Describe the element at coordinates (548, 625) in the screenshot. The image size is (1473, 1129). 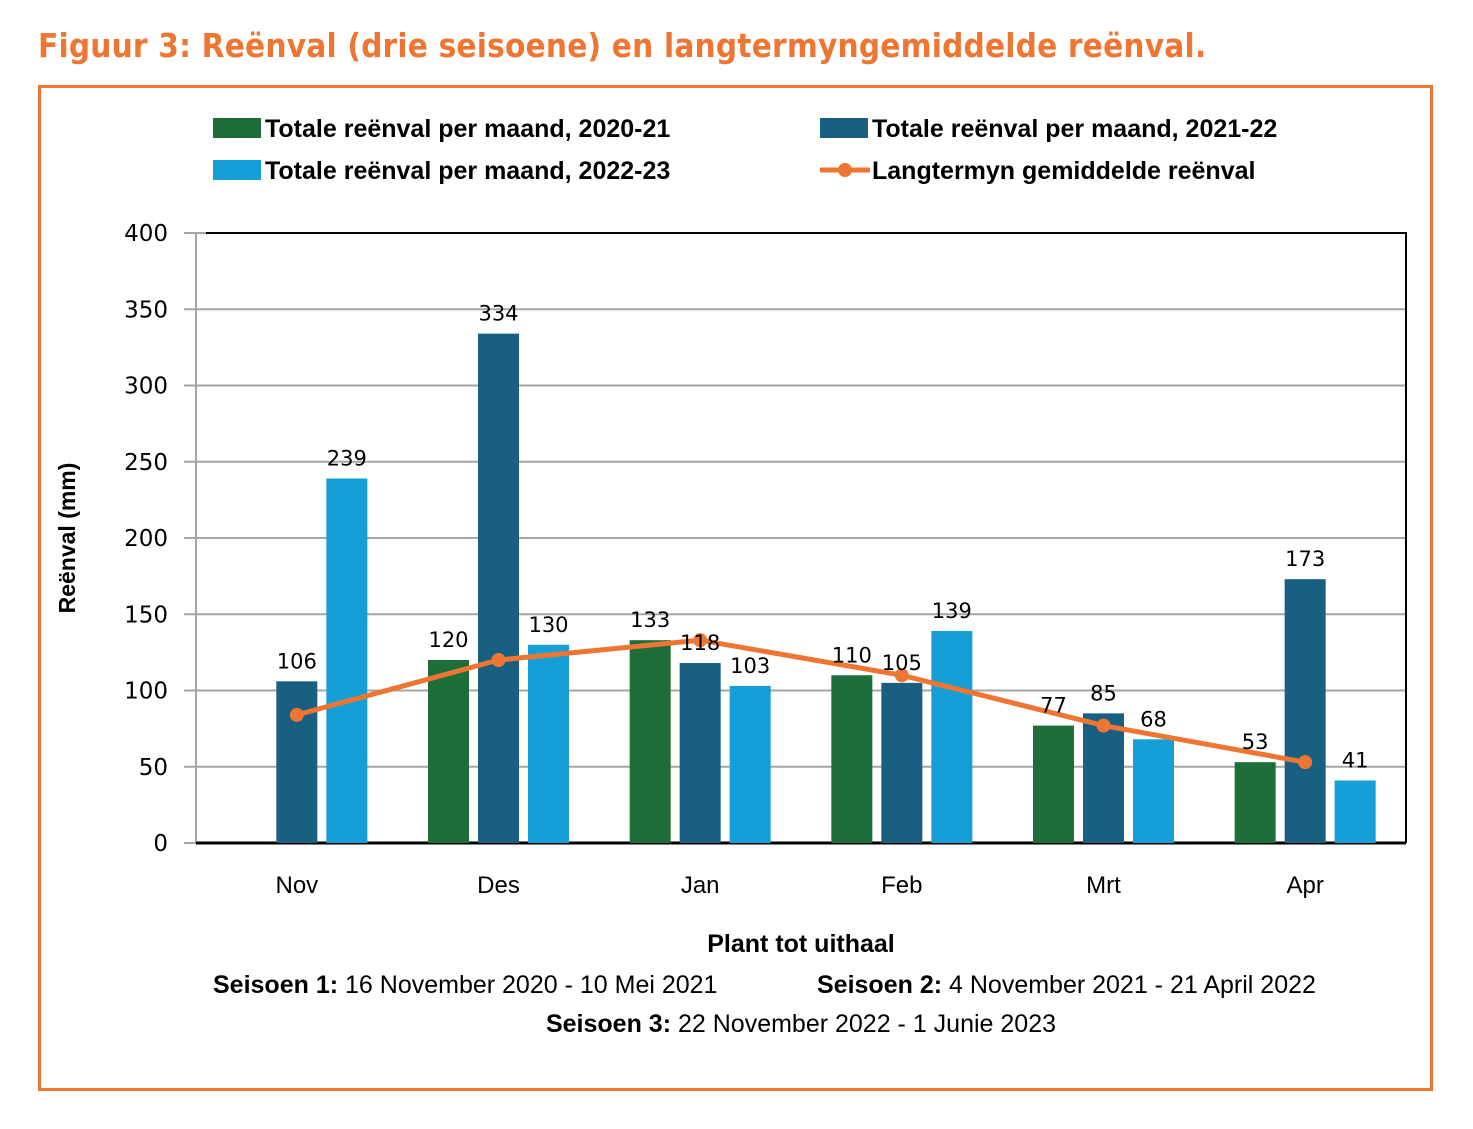
I see `data-label: 130` at that location.